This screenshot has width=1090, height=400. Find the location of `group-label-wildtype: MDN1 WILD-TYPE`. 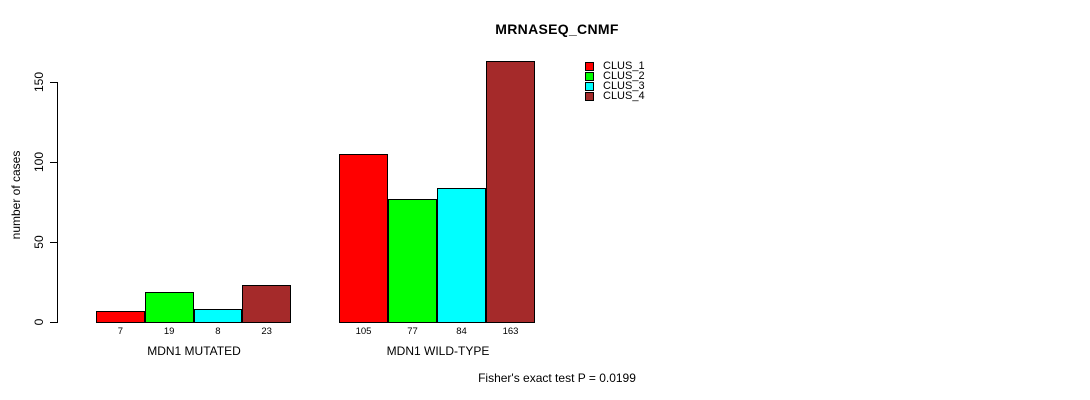

group-label-wildtype: MDN1 WILD-TYPE is located at coordinates (438, 351).